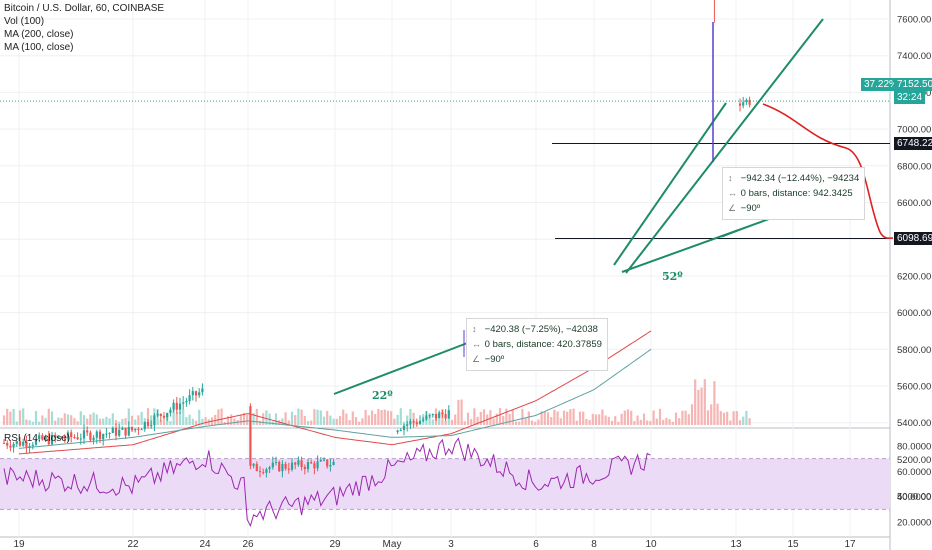  What do you see at coordinates (39, 34) in the screenshot?
I see `ma200-legend: MA (200, close)` at bounding box center [39, 34].